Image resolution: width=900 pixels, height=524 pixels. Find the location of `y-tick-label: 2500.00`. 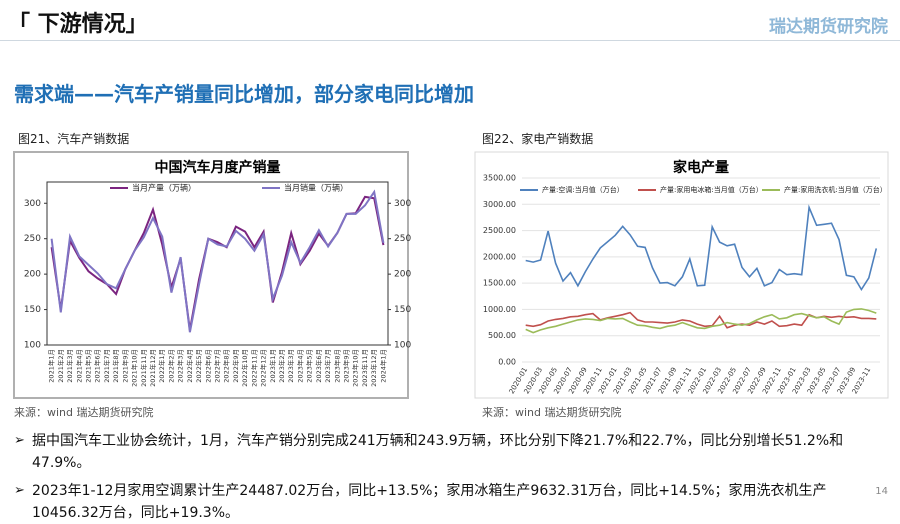

y-tick-label: 2500.00 is located at coordinates (499, 230).